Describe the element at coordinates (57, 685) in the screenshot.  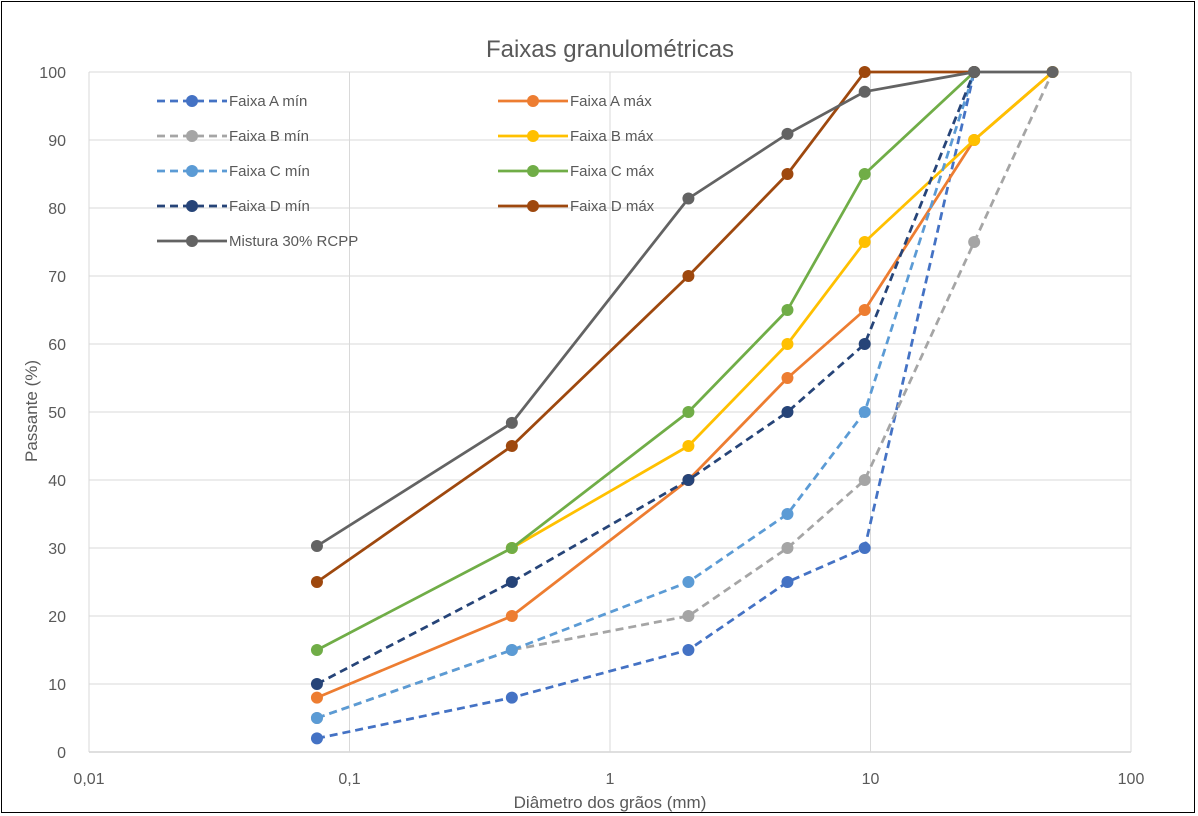
I see `y-tick-label: 10` at that location.